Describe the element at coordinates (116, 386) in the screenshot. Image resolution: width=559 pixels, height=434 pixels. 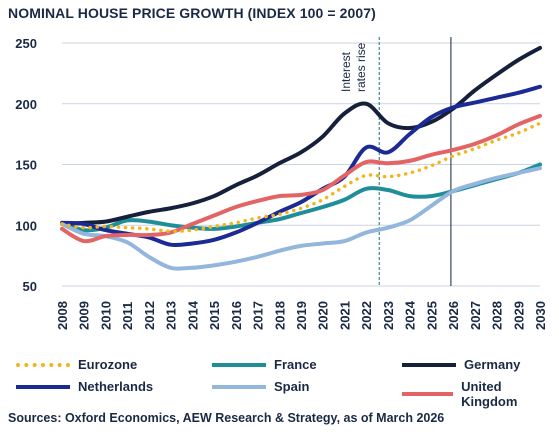
I see `legend-label: Netherlands` at that location.